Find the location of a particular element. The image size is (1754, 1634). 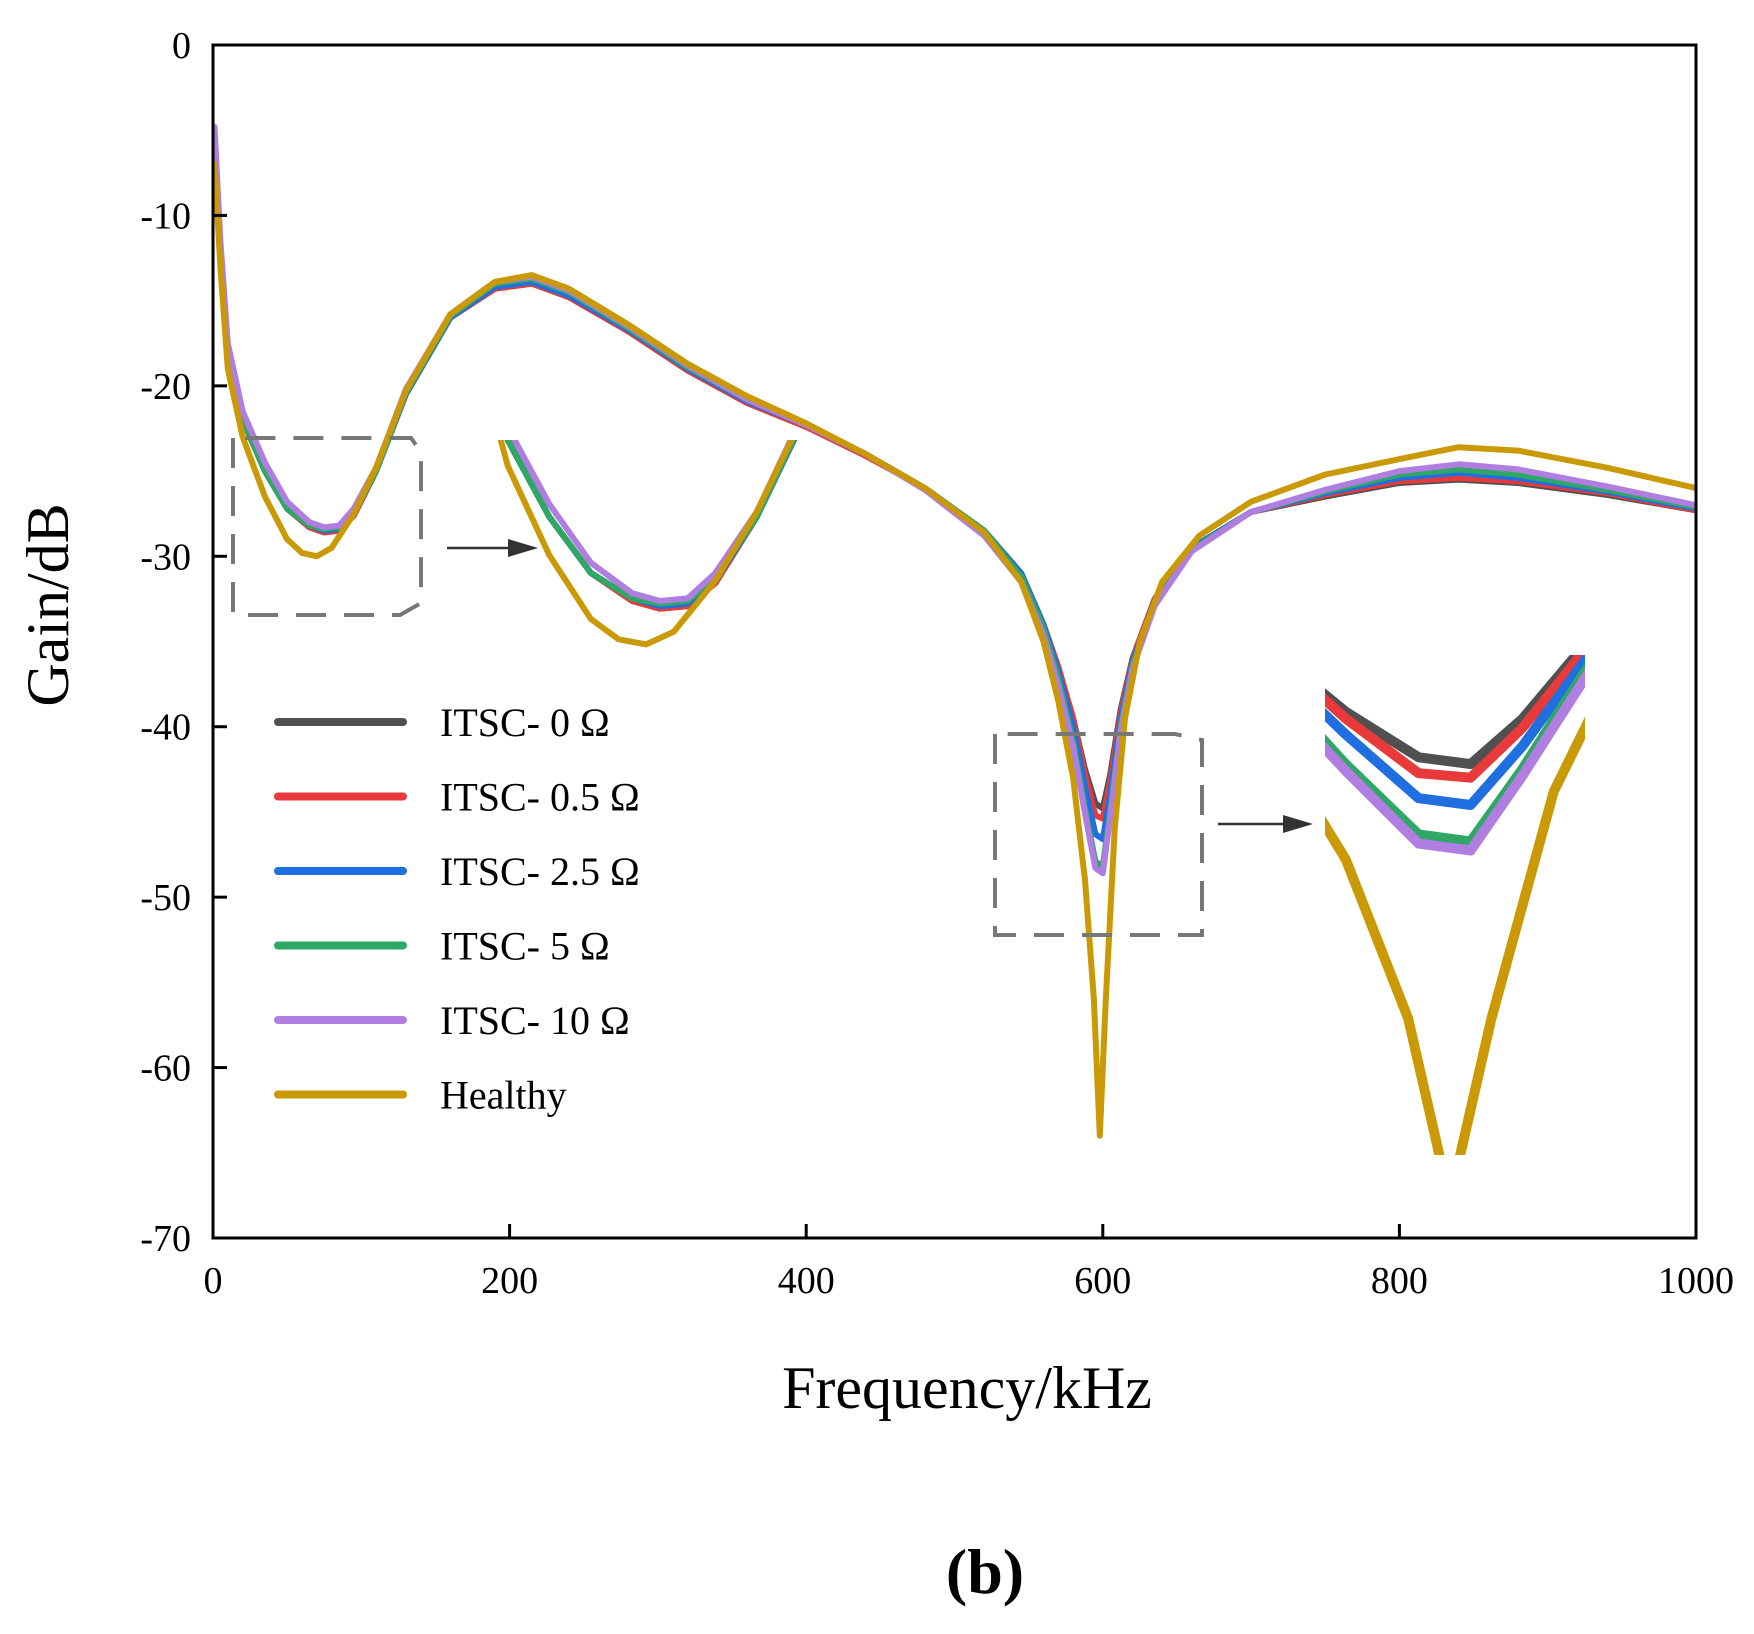

y-axis-title: Gain/dB is located at coordinates (48, 604).